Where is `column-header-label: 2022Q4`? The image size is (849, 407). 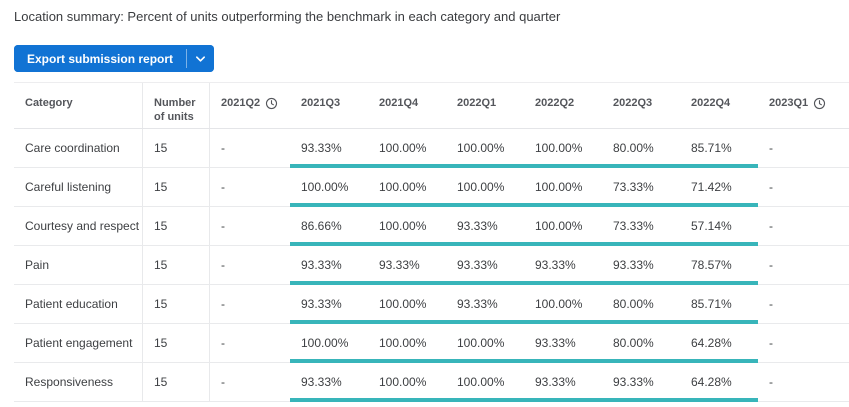
column-header-label: 2022Q4 is located at coordinates (711, 103).